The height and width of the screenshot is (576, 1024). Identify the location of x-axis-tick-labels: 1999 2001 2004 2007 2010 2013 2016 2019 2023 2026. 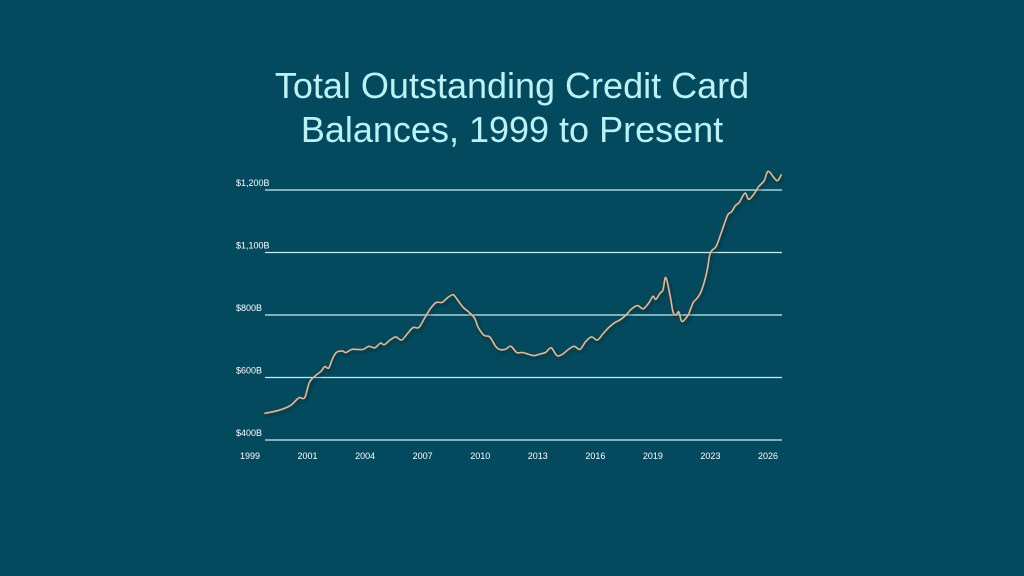
(509, 456).